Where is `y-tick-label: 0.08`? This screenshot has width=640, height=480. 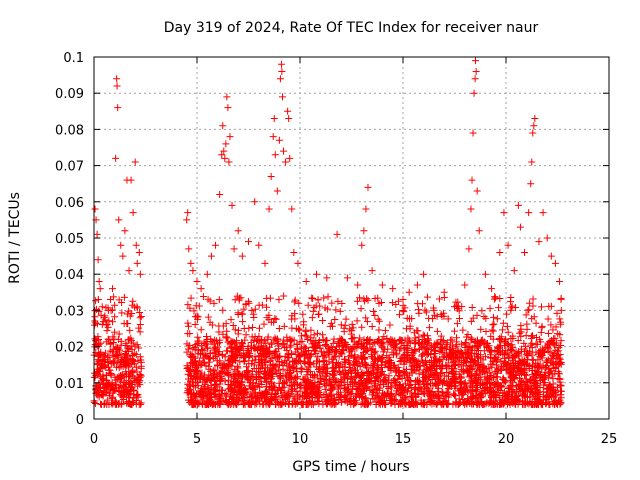 y-tick-label: 0.08 is located at coordinates (69, 130).